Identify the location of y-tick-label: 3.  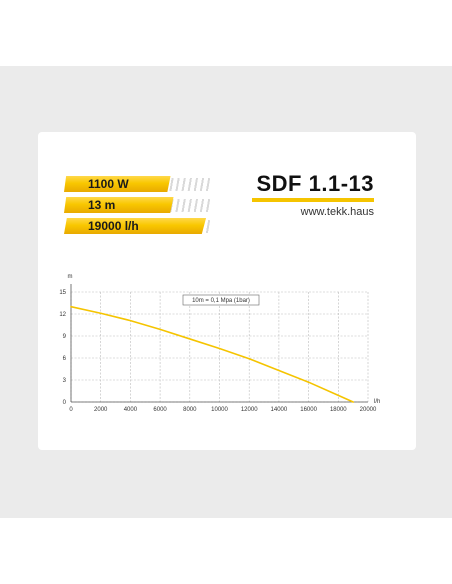
(65, 381).